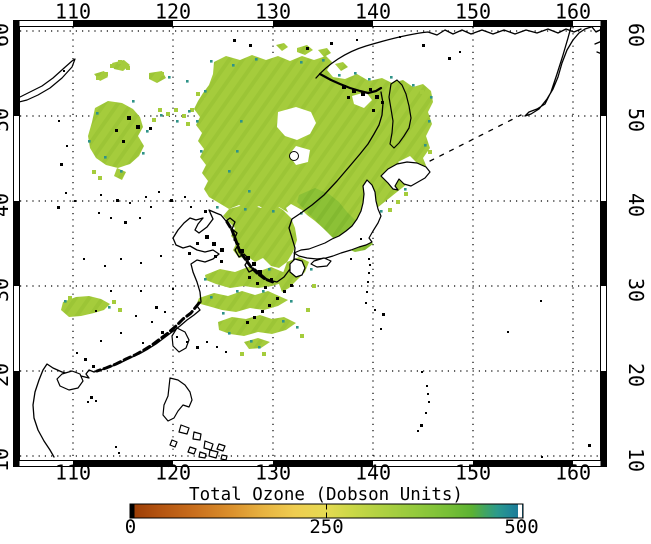 The image size is (651, 544). What do you see at coordinates (405, 176) in the screenshot?
I see `island-hokkaido` at bounding box center [405, 176].